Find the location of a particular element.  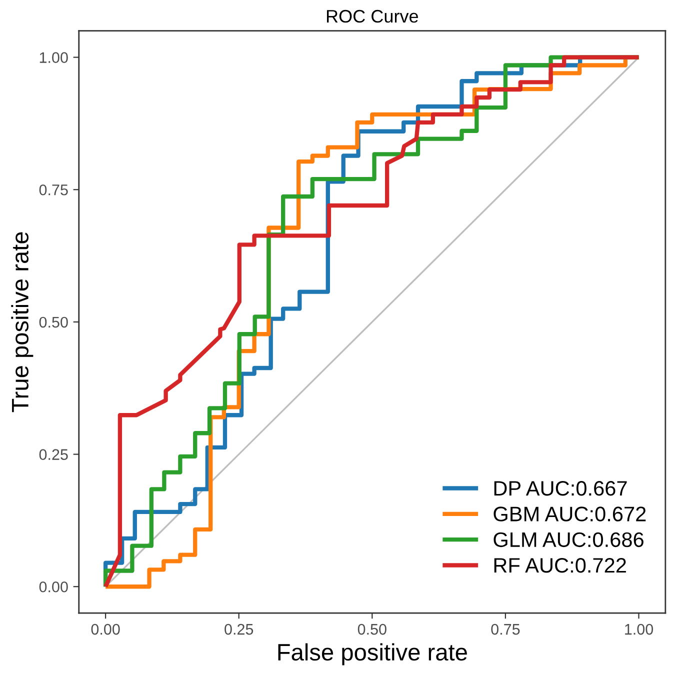

x-tick-label: 0.50 is located at coordinates (372, 629).